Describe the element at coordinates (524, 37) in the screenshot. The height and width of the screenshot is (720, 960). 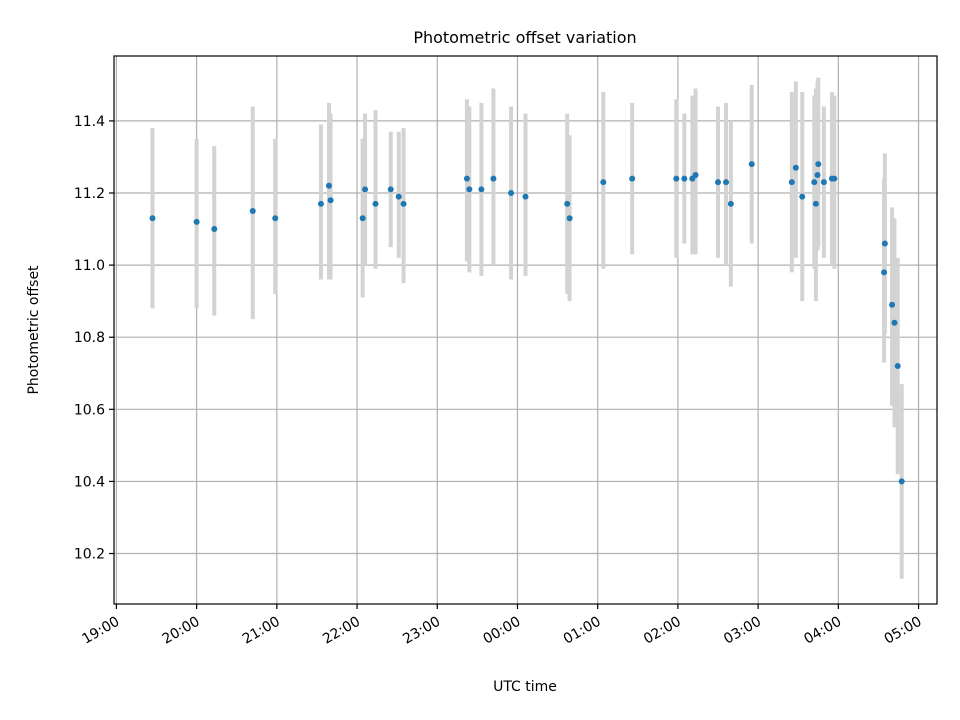
I see `chart-title: Photometric offset variation` at that location.